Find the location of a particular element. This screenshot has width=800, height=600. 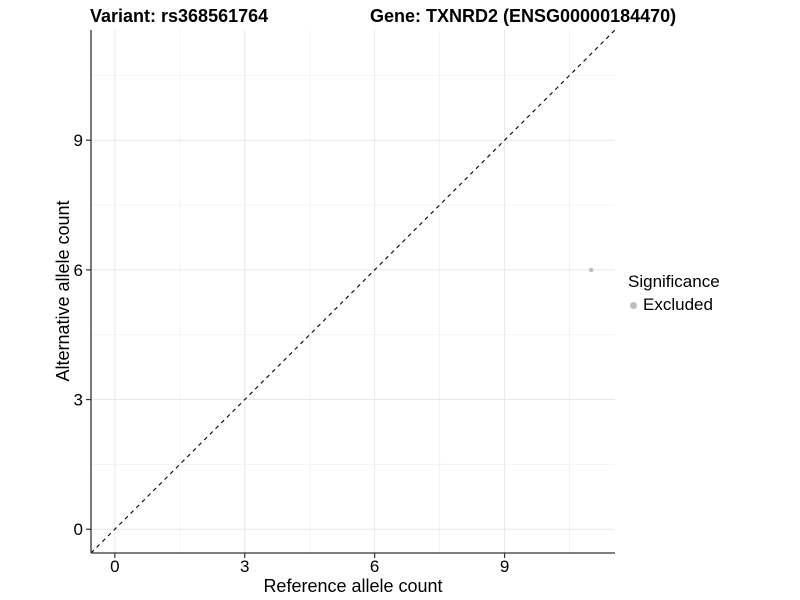

legend-item-excluded: Excluded is located at coordinates (674, 305).